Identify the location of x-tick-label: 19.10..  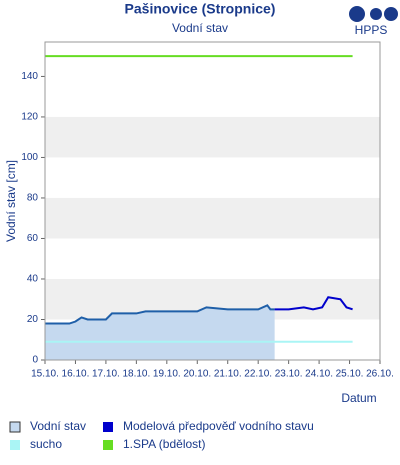
(167, 374).